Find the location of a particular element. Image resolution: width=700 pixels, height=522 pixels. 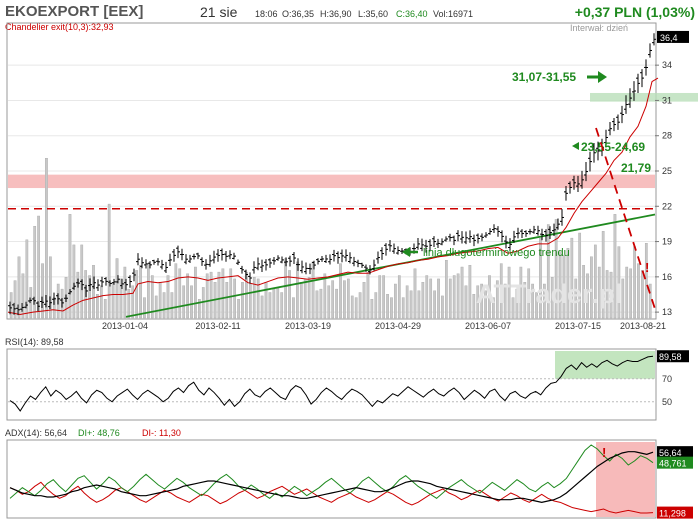

close-label: C:36,40 is located at coordinates (412, 14).